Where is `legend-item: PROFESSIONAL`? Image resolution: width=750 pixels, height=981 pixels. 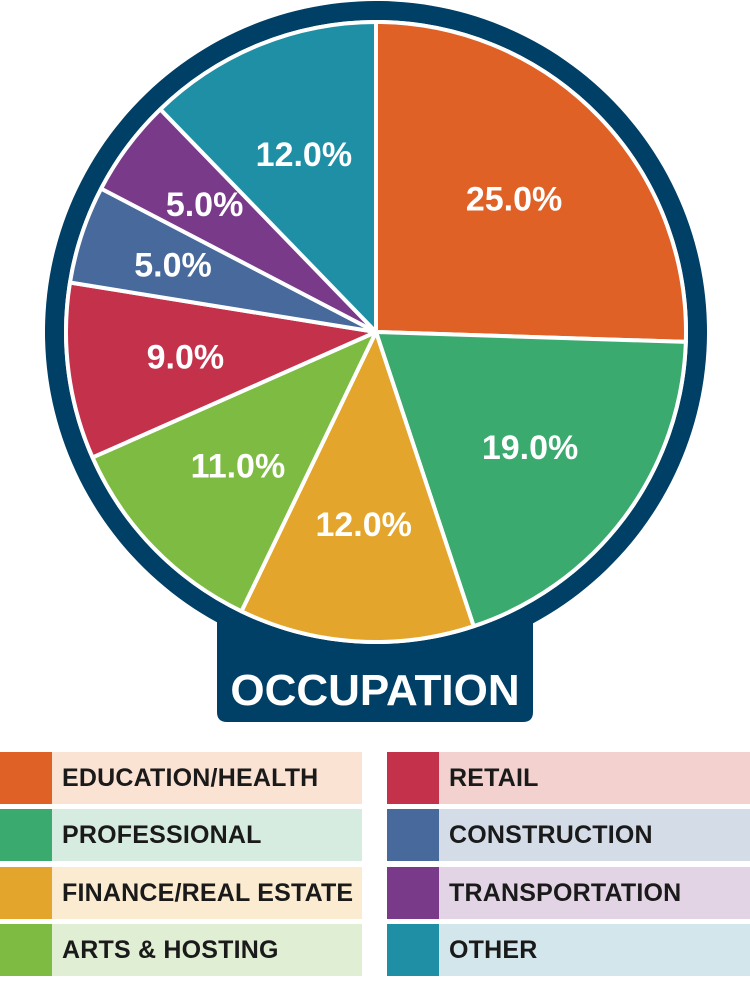
legend-item: PROFESSIONAL is located at coordinates (181, 835).